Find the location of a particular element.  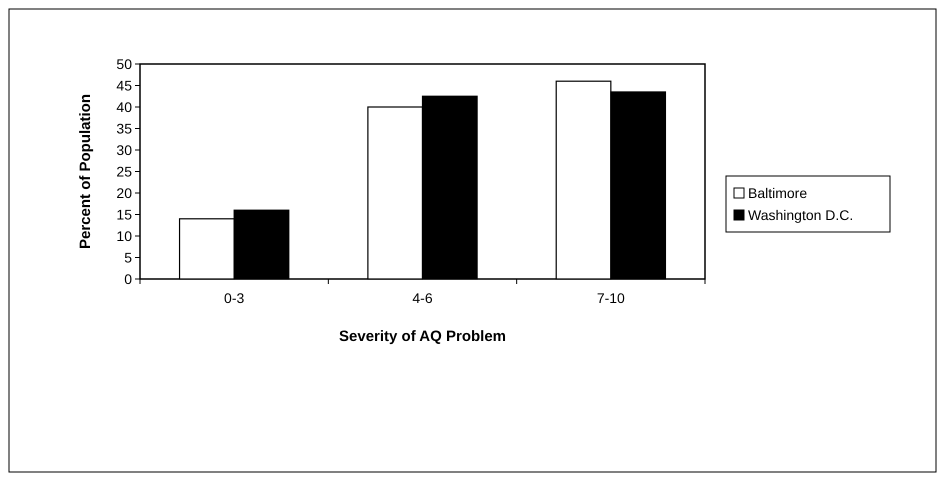

x-axis-title: Severity of AQ Problem is located at coordinates (422, 336).